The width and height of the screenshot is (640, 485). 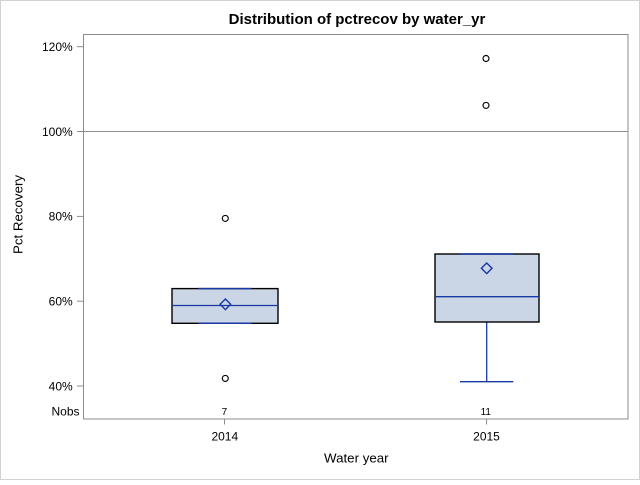 What do you see at coordinates (357, 19) in the screenshot?
I see `svg-text:Distribution of pctrecov by wa: Distribution of pctrecov by water_yr` at bounding box center [357, 19].